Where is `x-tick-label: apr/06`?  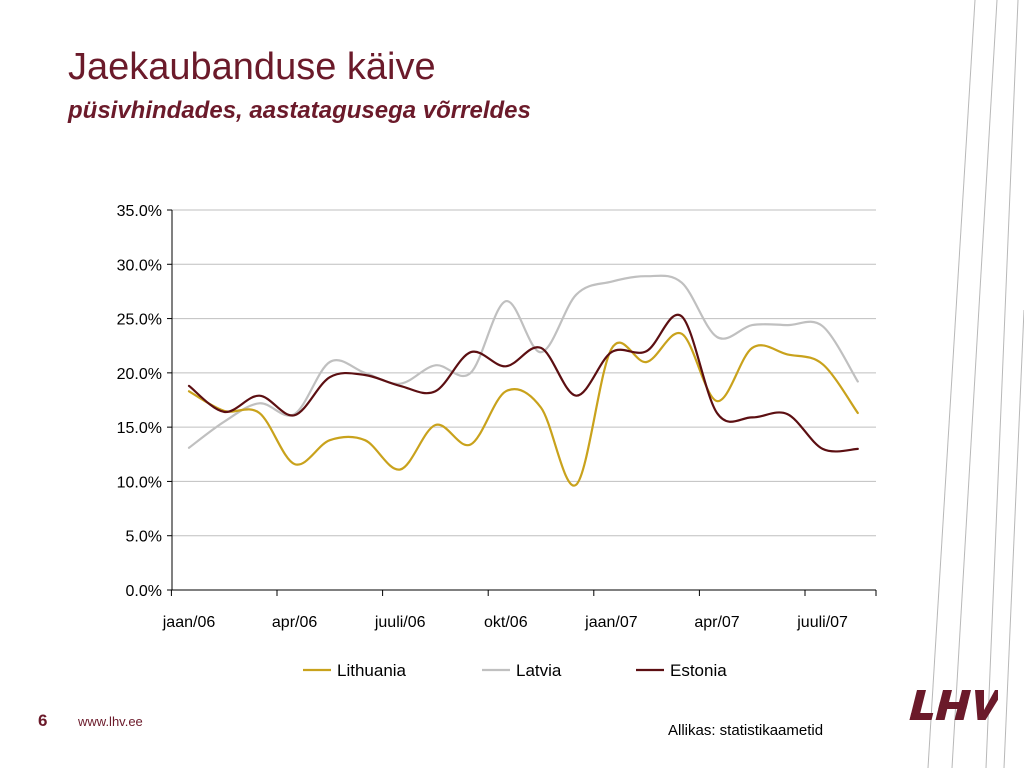
x-tick-label: apr/06 is located at coordinates (294, 622).